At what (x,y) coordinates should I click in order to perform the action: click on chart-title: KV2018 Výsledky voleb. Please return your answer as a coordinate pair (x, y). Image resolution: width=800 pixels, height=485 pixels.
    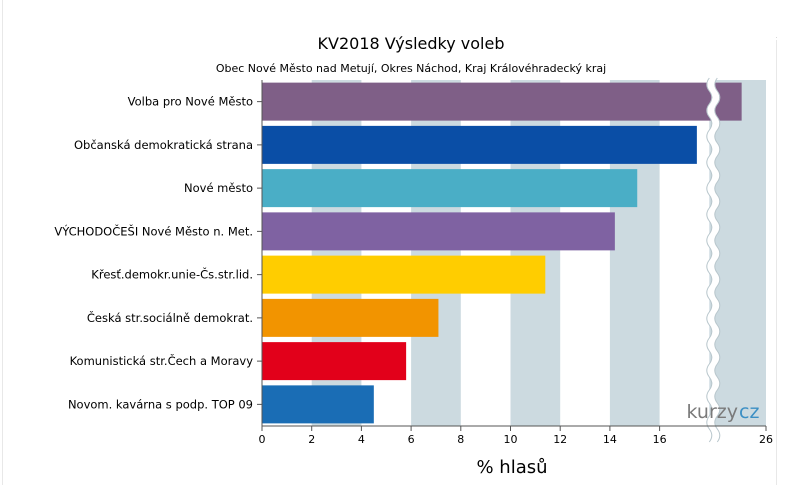
    Looking at the image, I should click on (411, 43).